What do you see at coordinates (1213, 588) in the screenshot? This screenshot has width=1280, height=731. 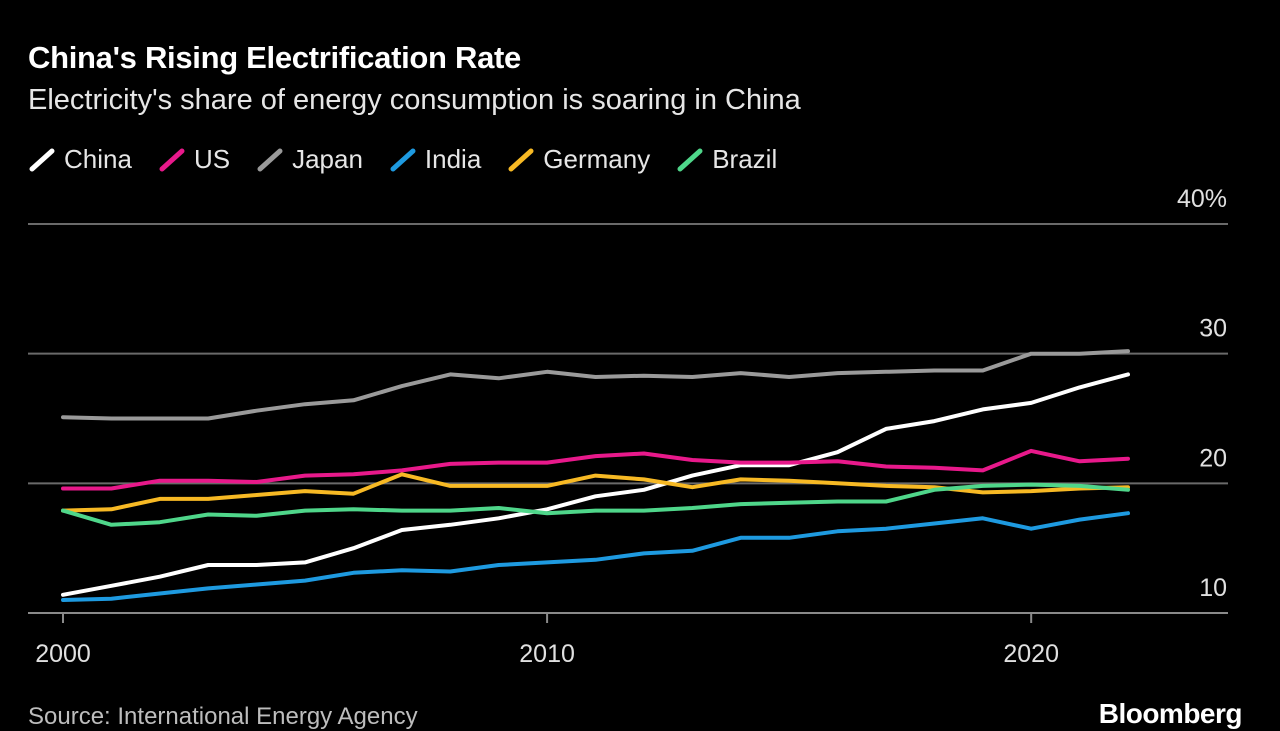 I see `y-tick-label: 10` at bounding box center [1213, 588].